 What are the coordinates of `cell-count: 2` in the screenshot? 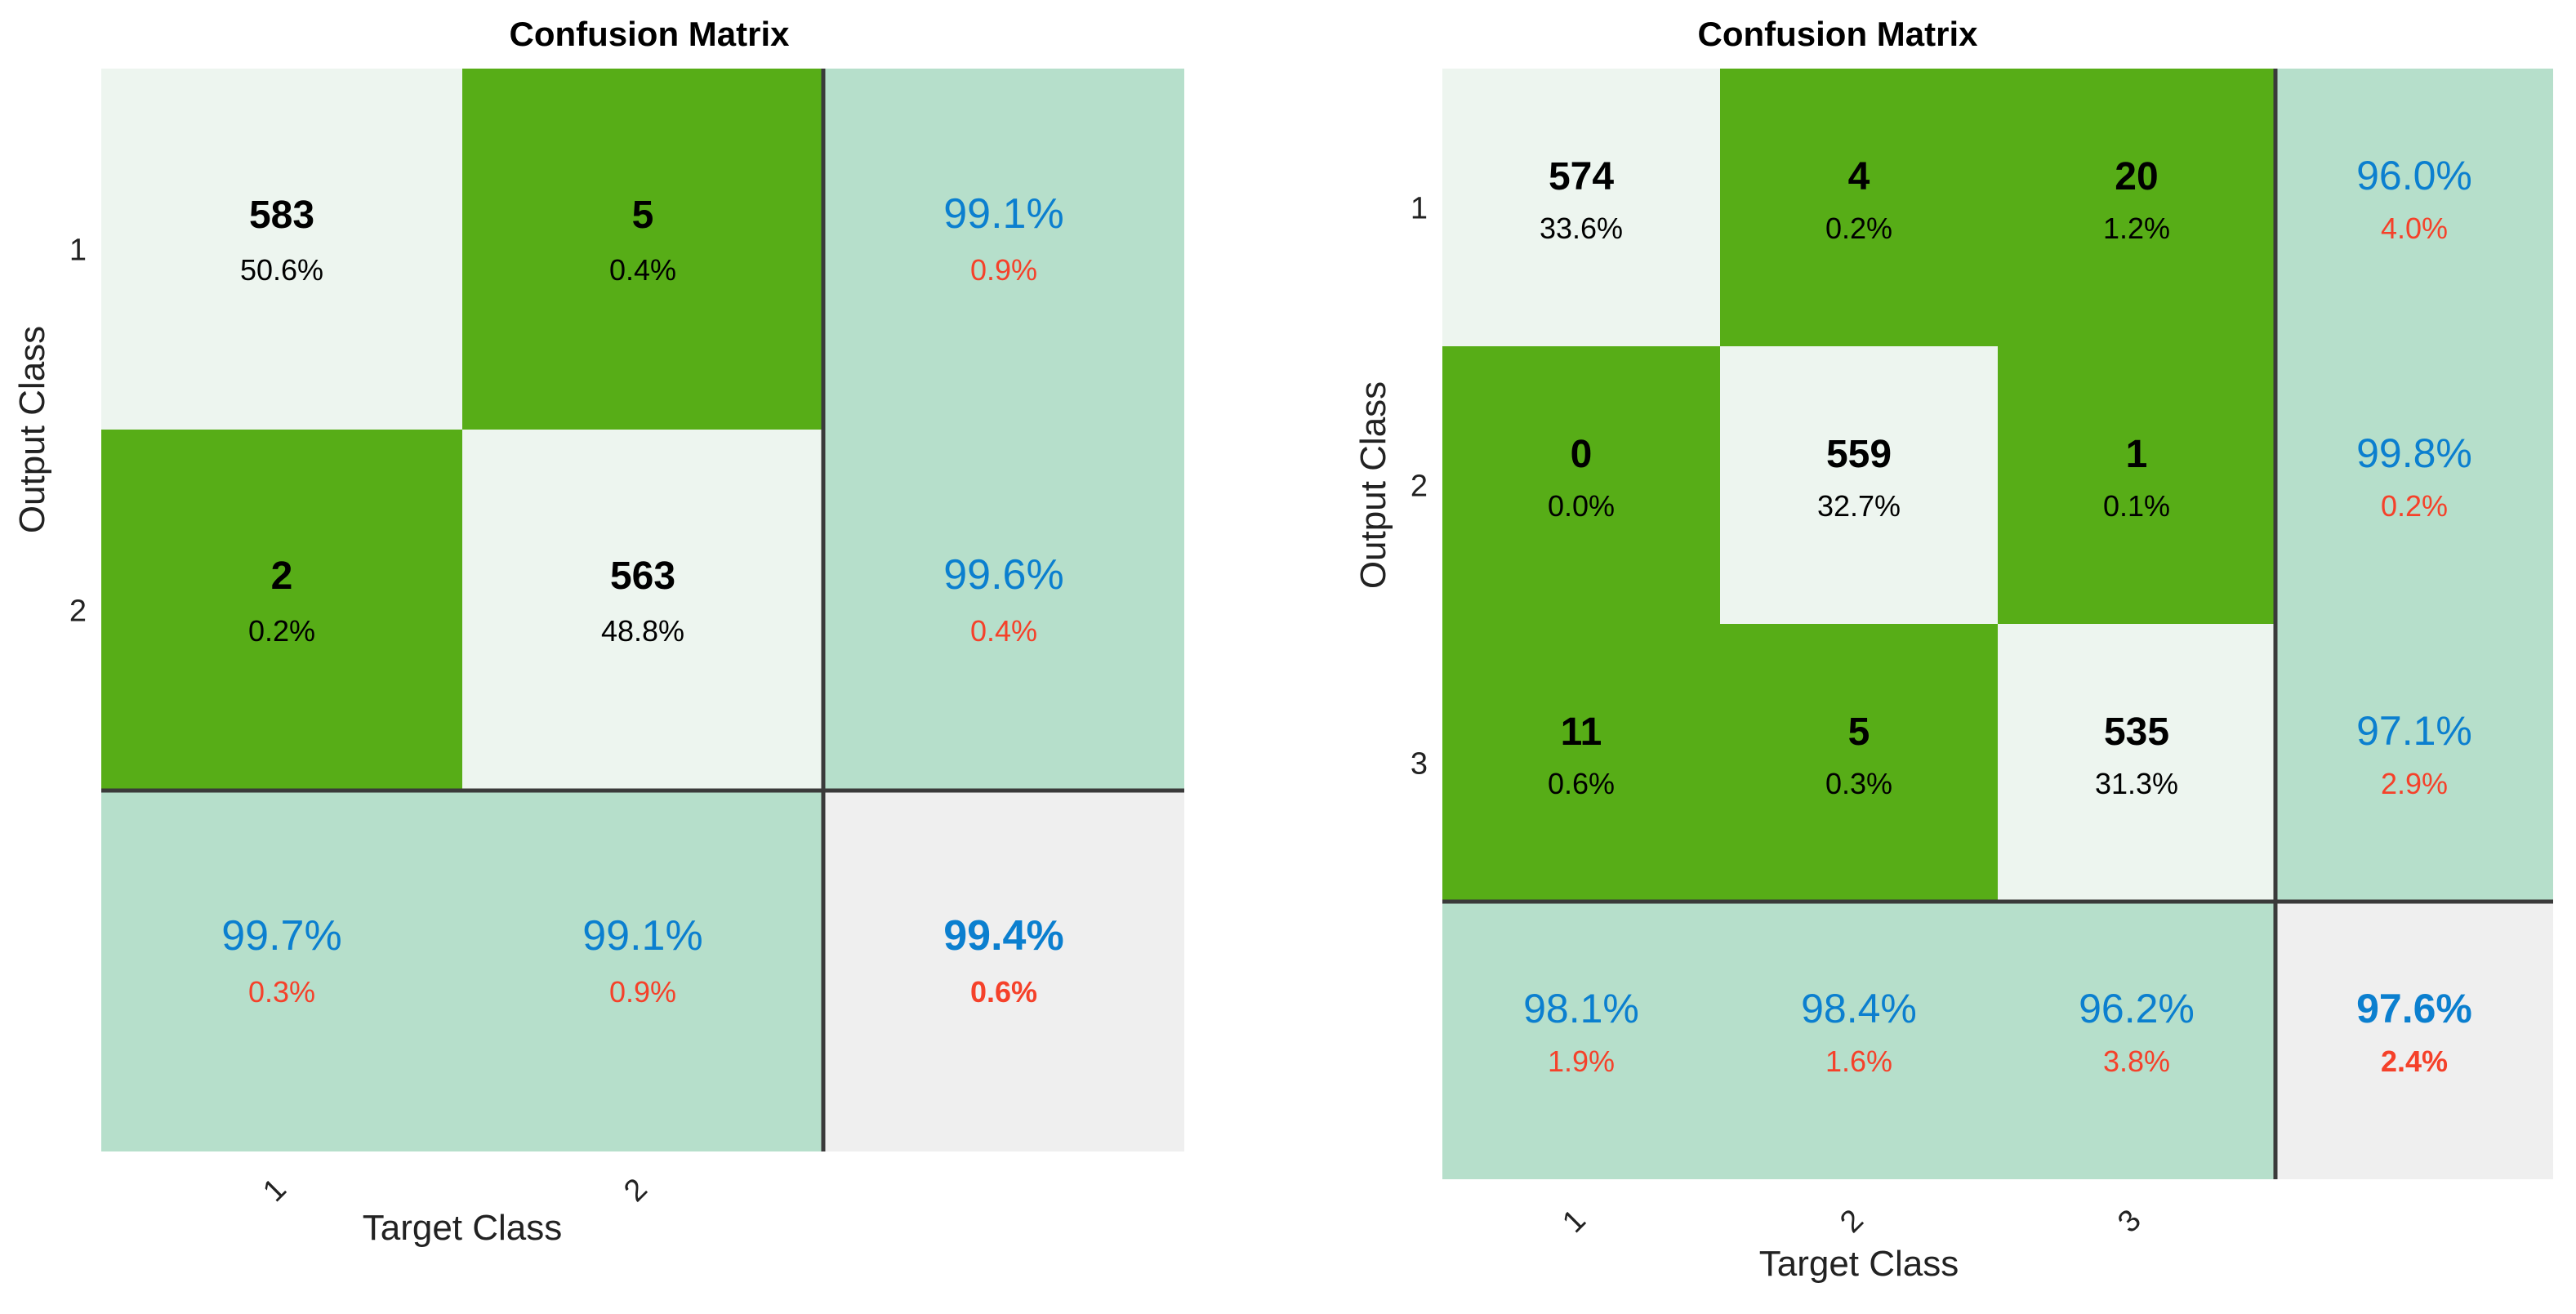 It's located at (282, 576).